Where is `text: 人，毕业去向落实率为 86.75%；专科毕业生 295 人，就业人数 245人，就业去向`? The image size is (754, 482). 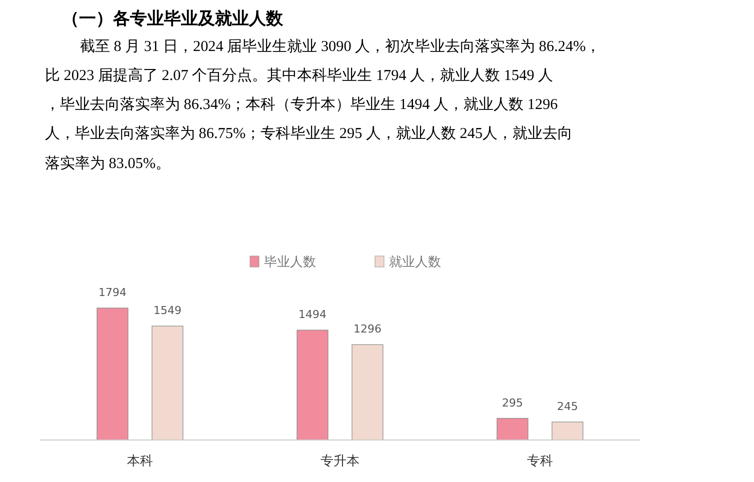
text: 人，毕业去向落实率为 86.75%；专科毕业生 295 人，就业人数 245人，就业去向 is located at coordinates (309, 133).